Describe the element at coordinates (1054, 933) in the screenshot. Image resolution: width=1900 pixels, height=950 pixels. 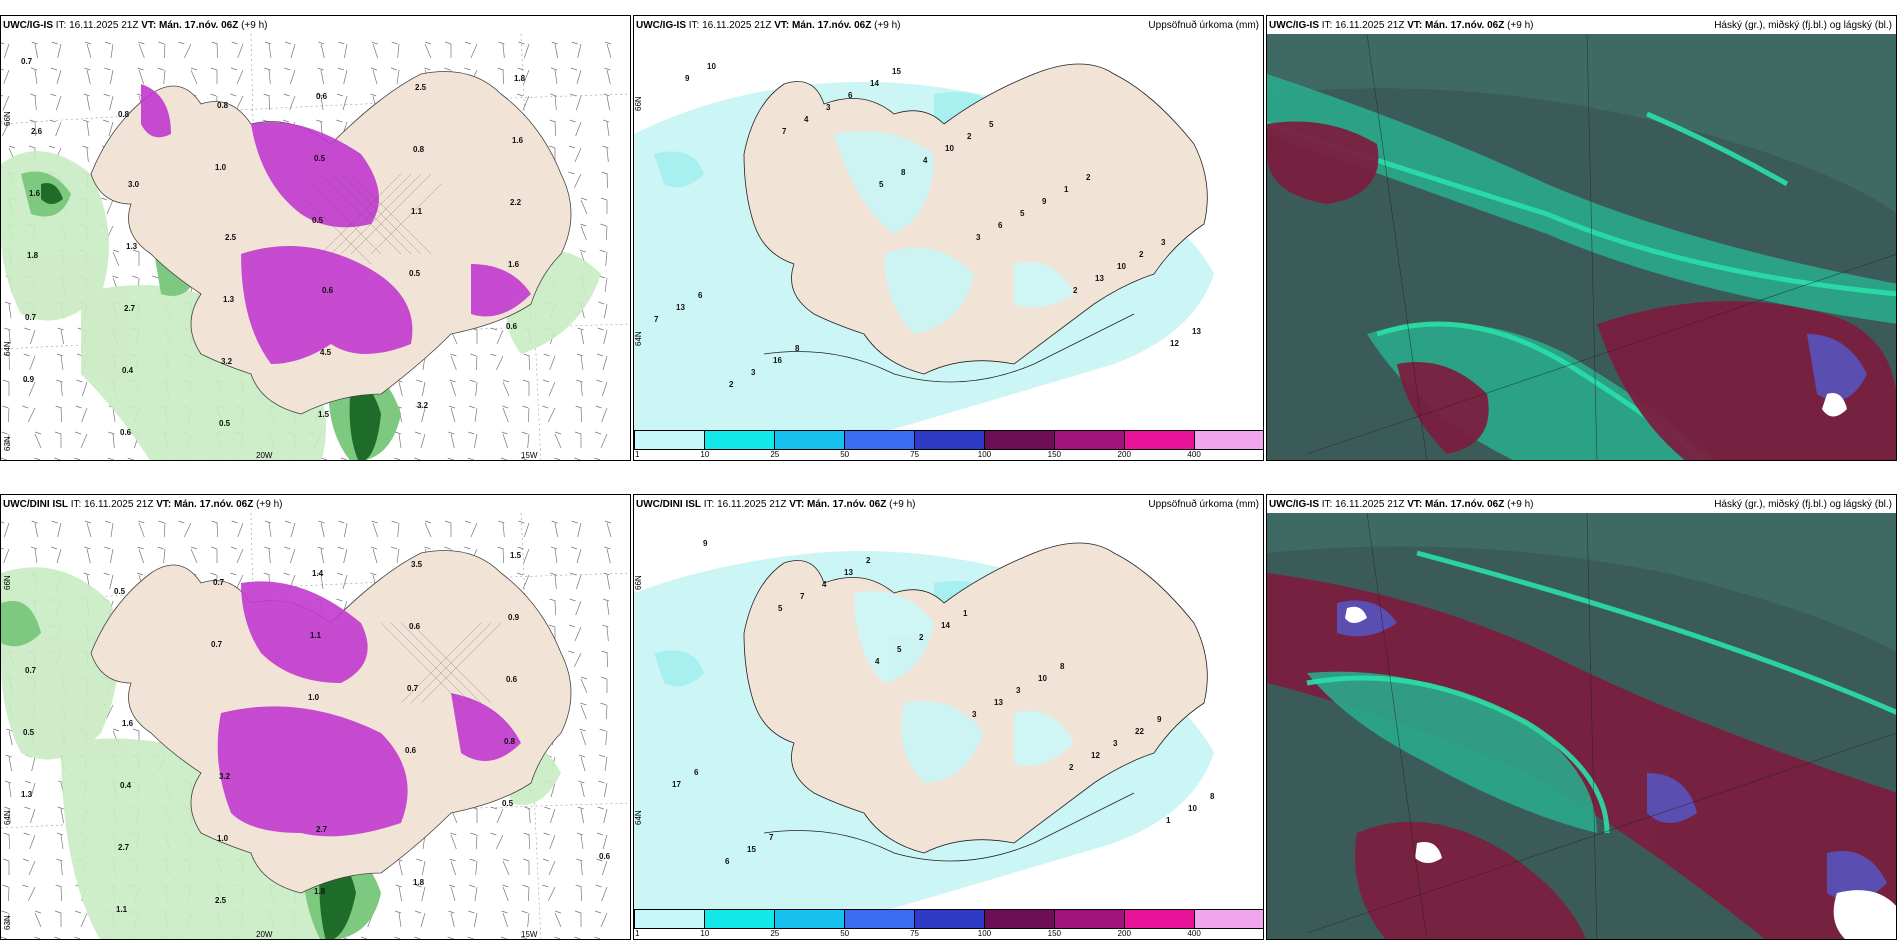
I see `colorbar-tick-label: 150` at that location.